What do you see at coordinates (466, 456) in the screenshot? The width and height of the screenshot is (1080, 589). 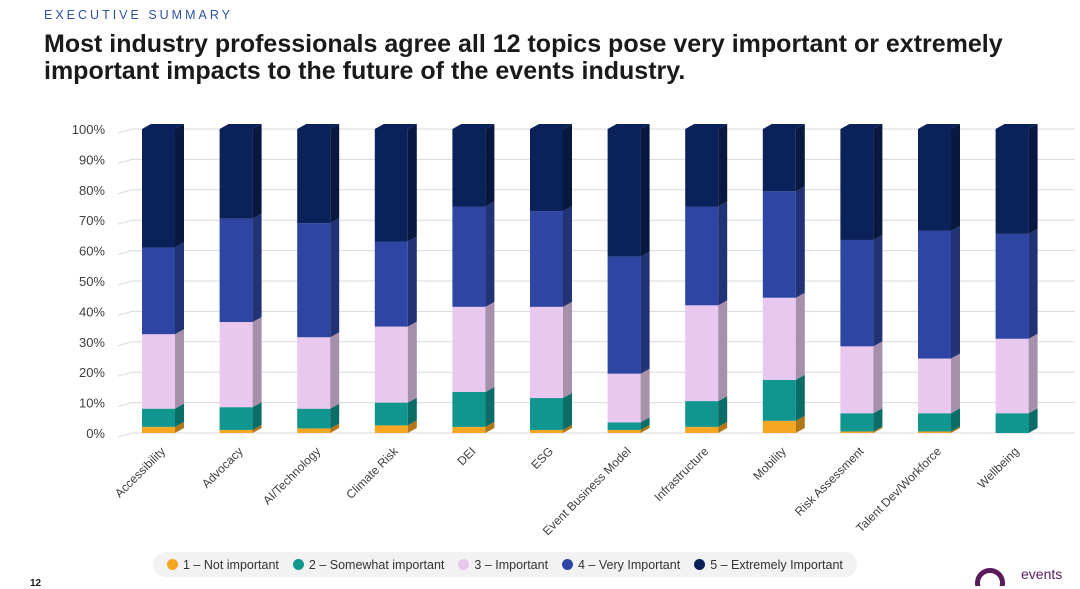 I see `x-tick-label: DEI` at bounding box center [466, 456].